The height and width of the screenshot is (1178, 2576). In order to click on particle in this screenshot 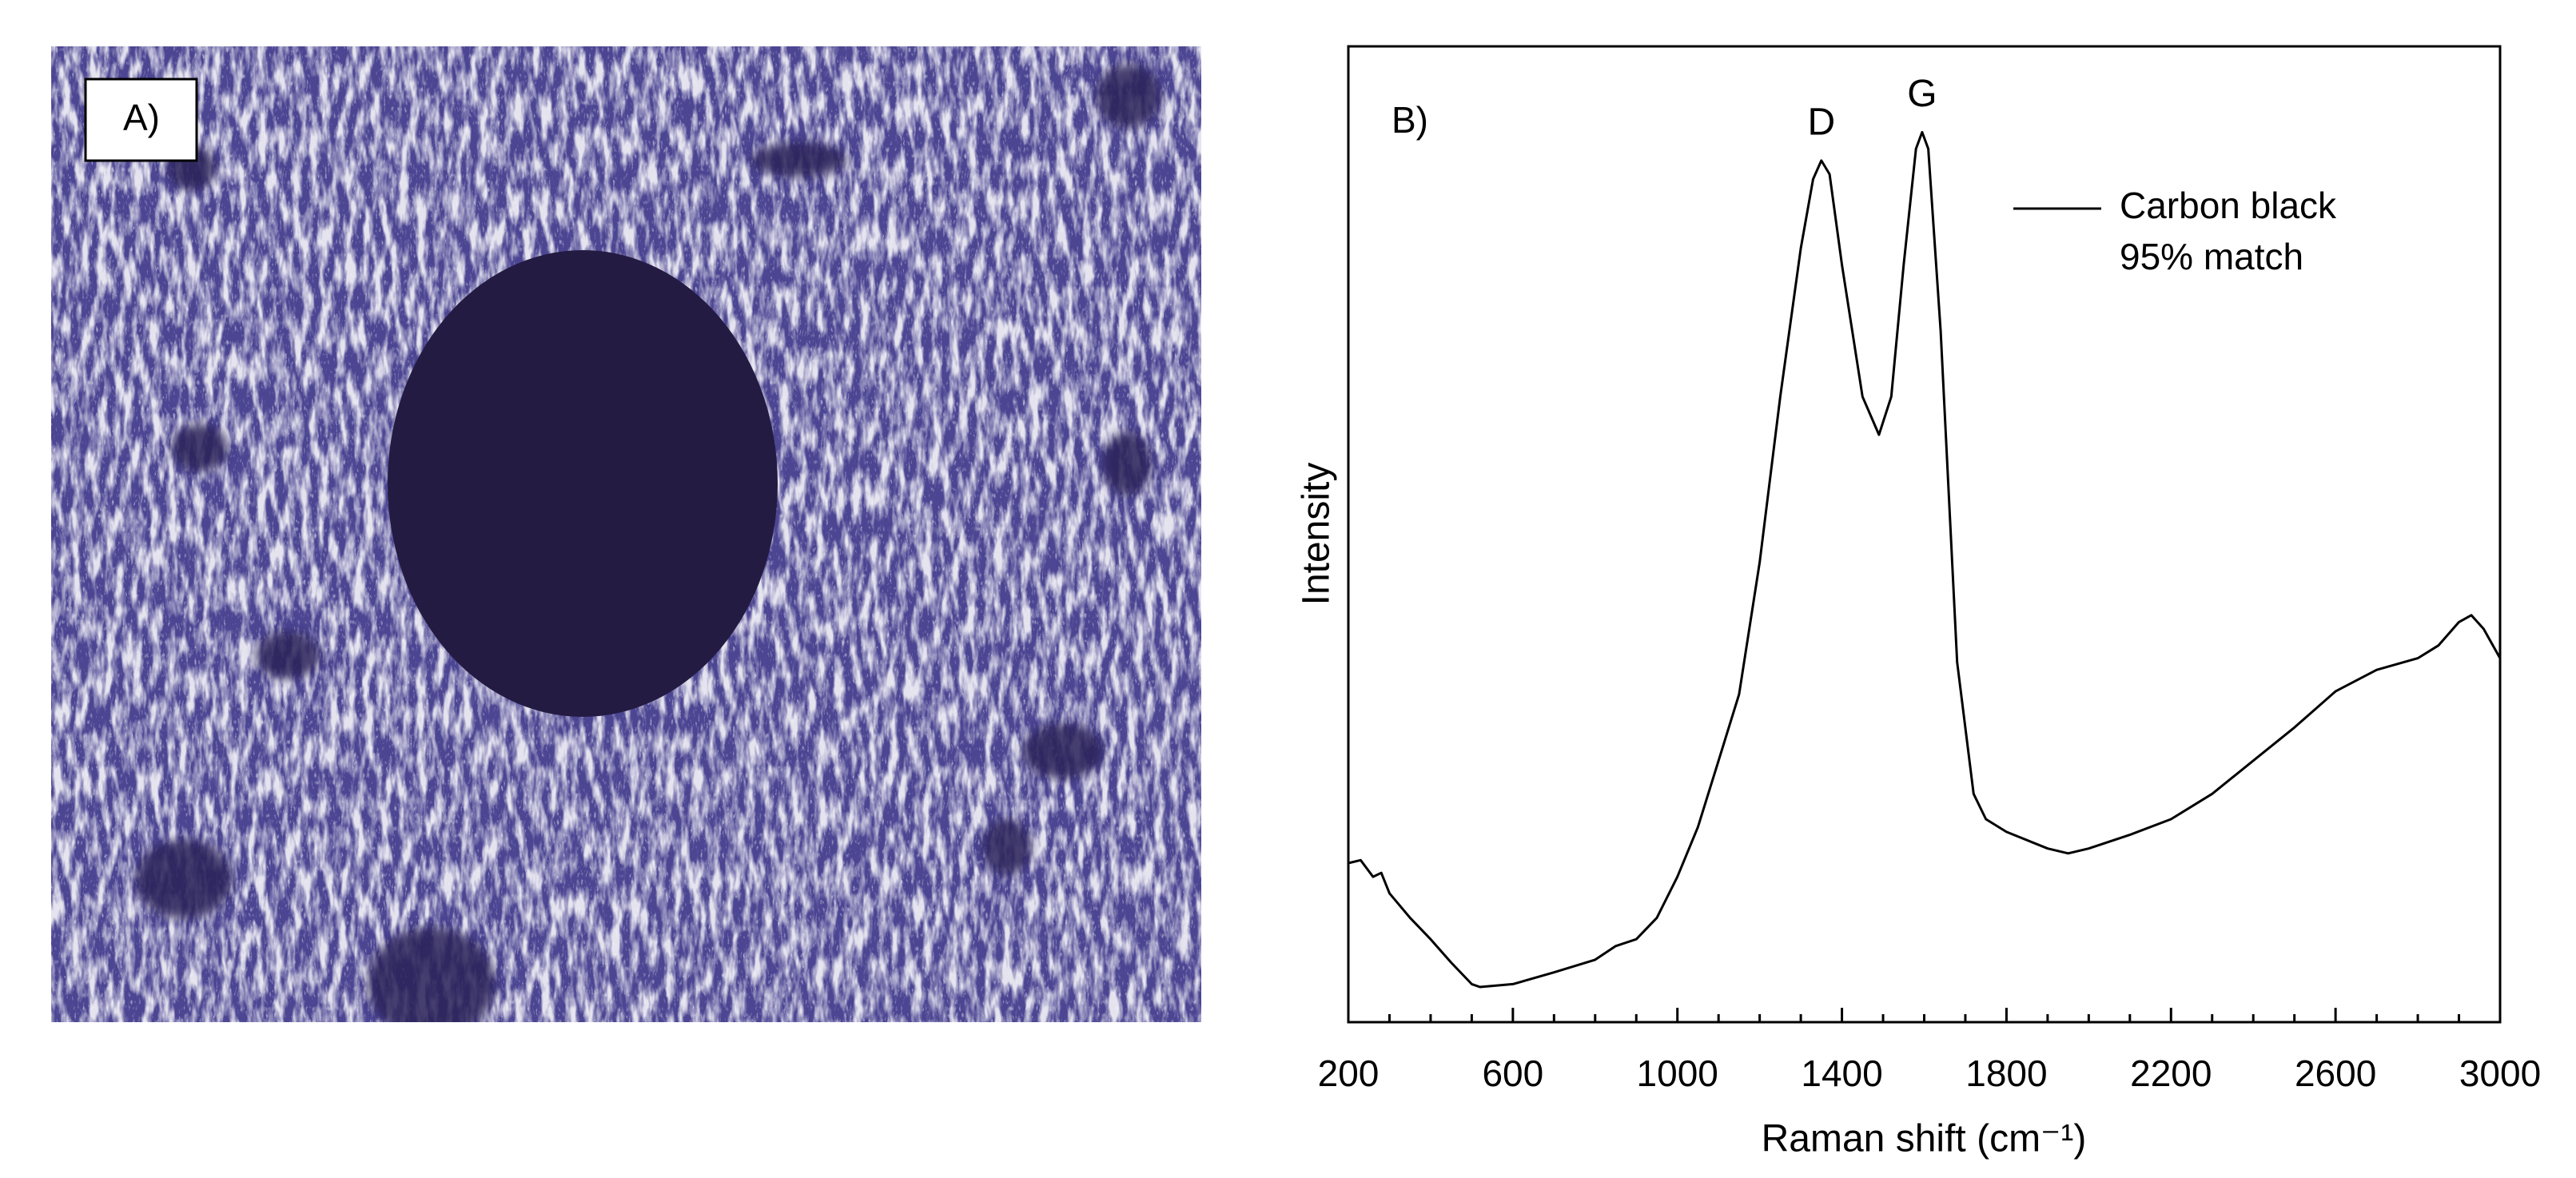, I will do `click(583, 483)`.